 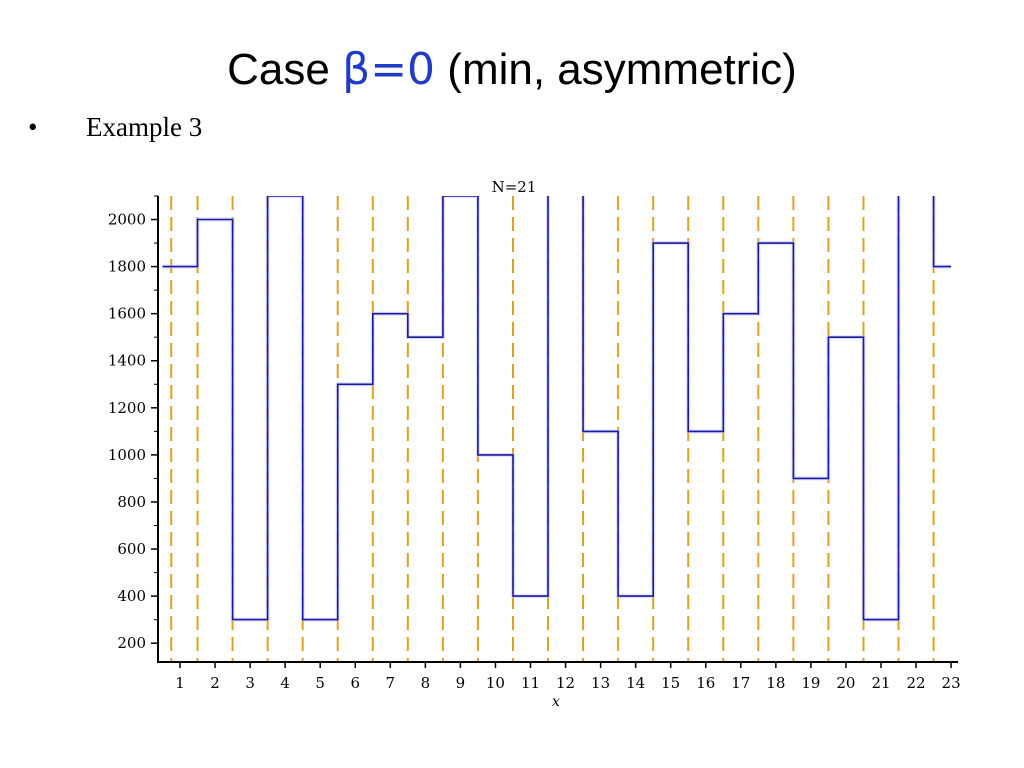 I want to click on x-tick-label: 10, so click(x=495, y=683).